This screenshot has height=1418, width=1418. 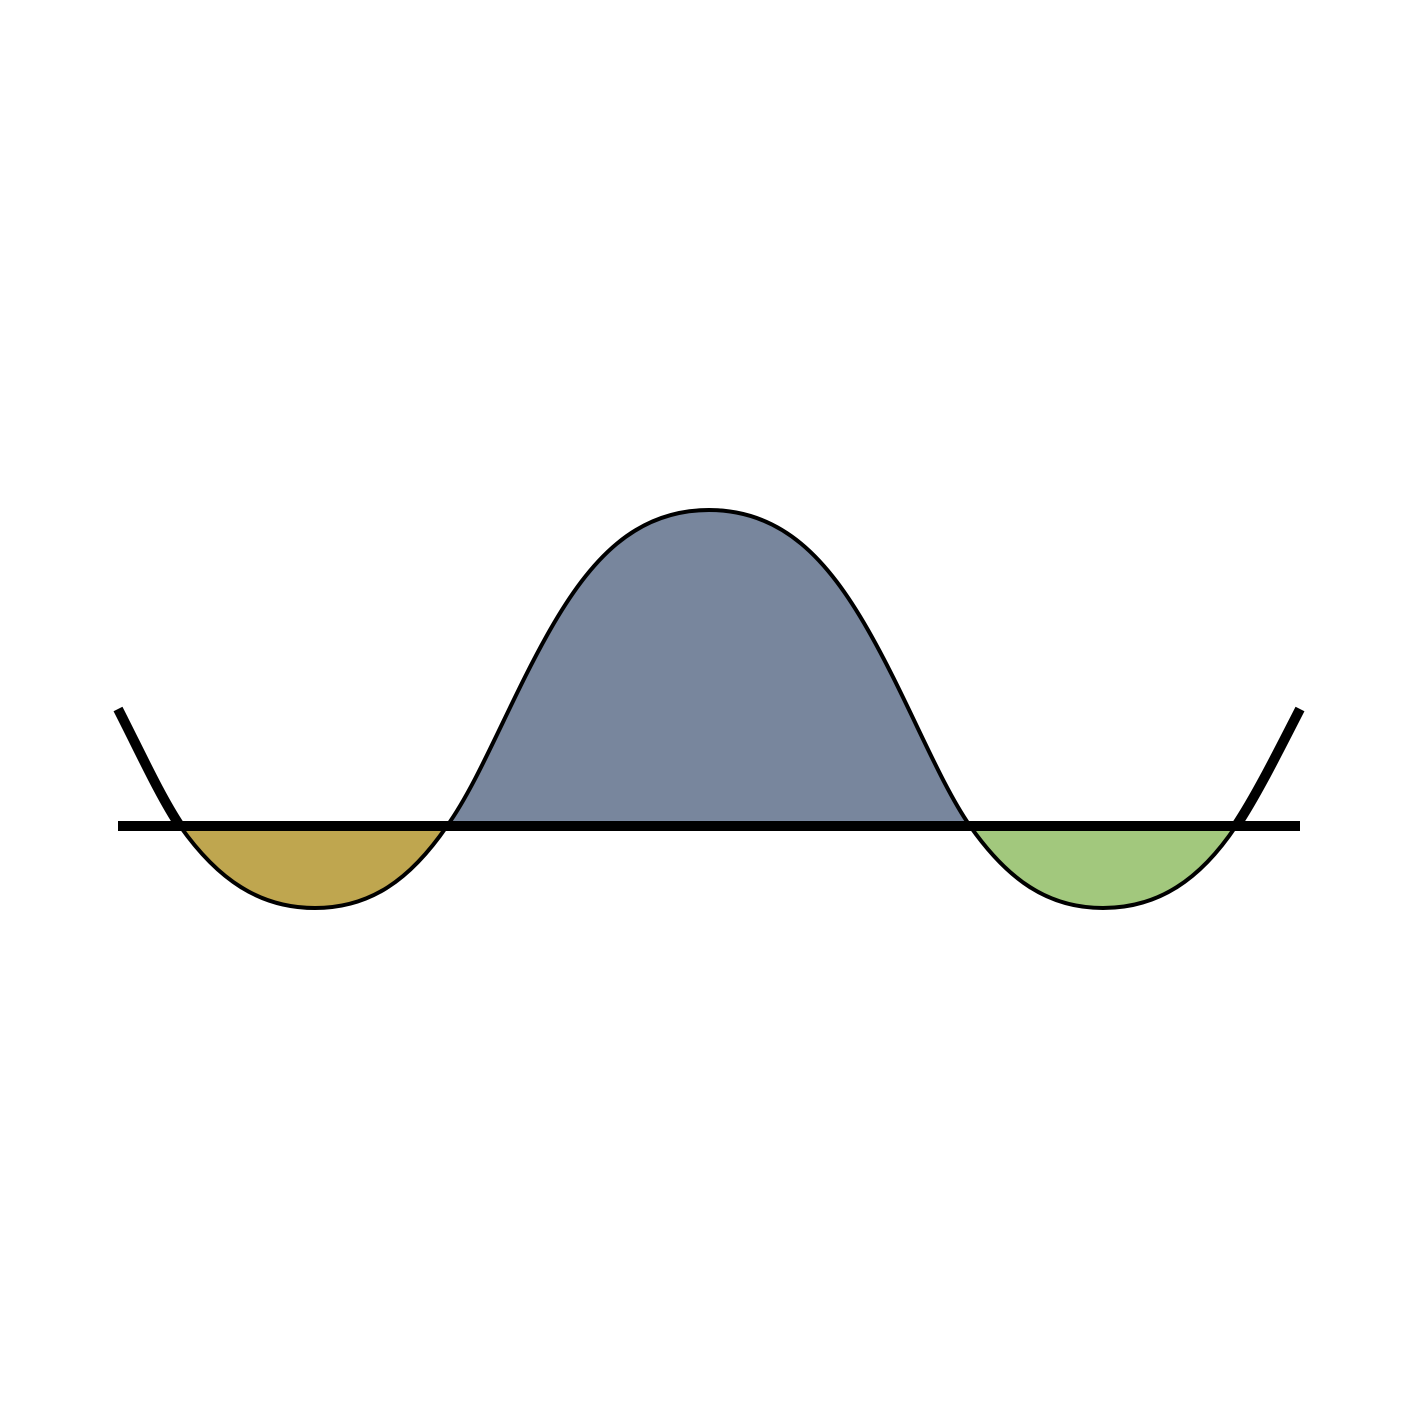 What do you see at coordinates (149, 767) in the screenshot?
I see `left-curve-tail` at bounding box center [149, 767].